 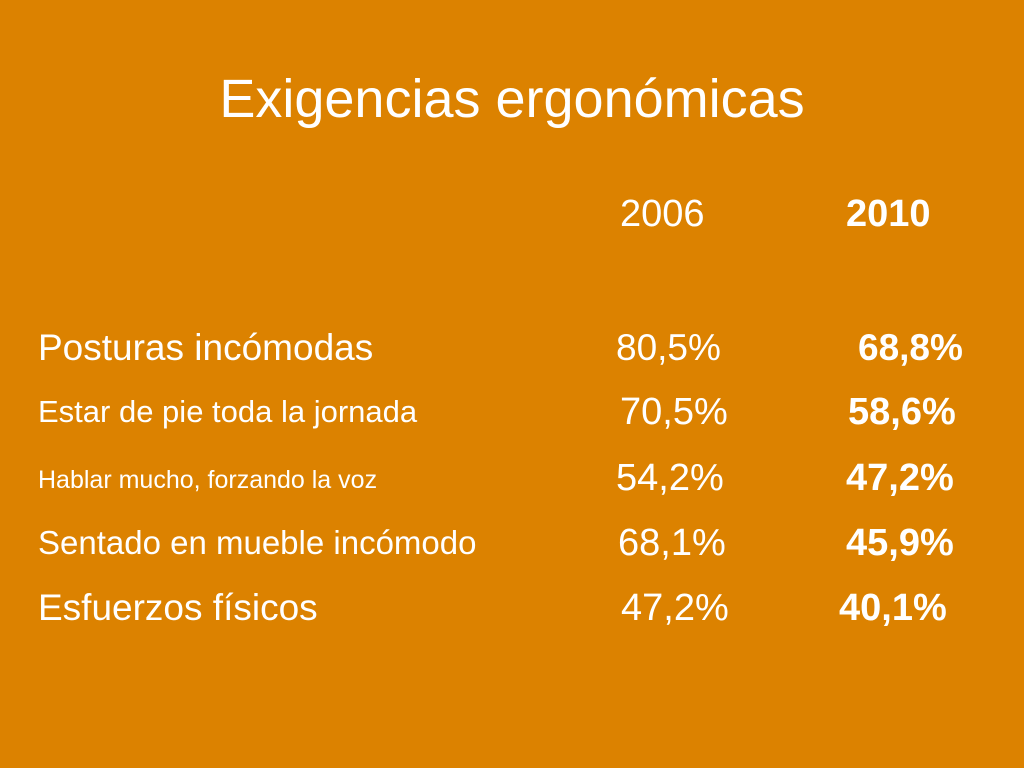 What do you see at coordinates (513, 412) in the screenshot?
I see `table-row: Estar de pie toda la jornada 70,5% 58,6%` at bounding box center [513, 412].